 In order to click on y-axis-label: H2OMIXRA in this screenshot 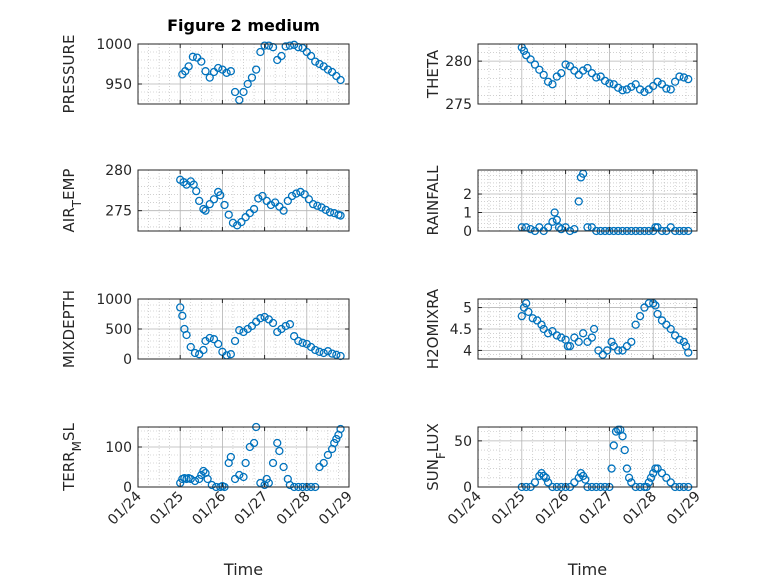, I will do `click(433, 328)`.